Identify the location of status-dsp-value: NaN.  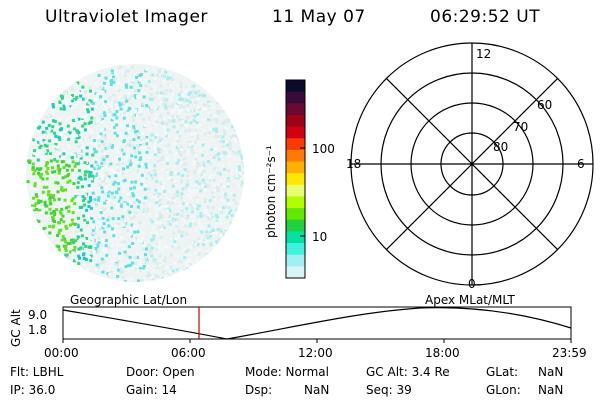
(317, 390).